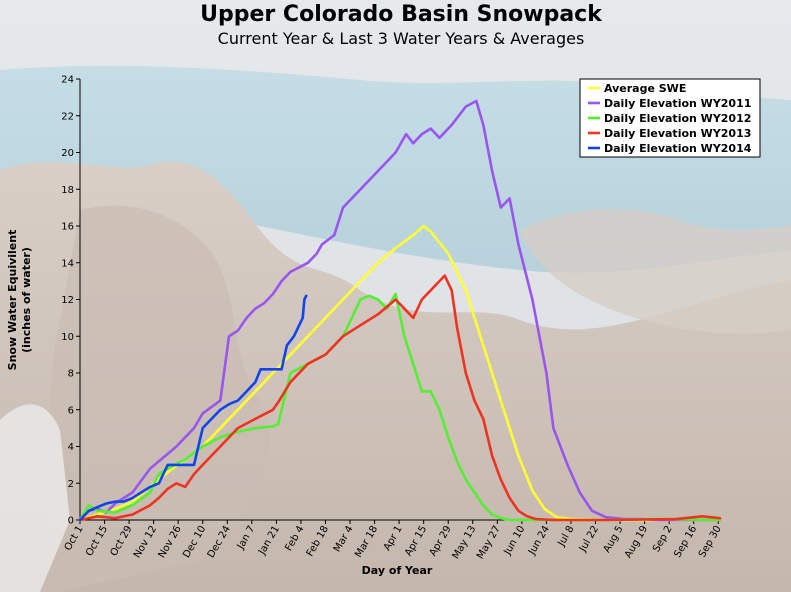  Describe the element at coordinates (26, 300) in the screenshot. I see `y-axis-title-line2: (inches of water)` at that location.